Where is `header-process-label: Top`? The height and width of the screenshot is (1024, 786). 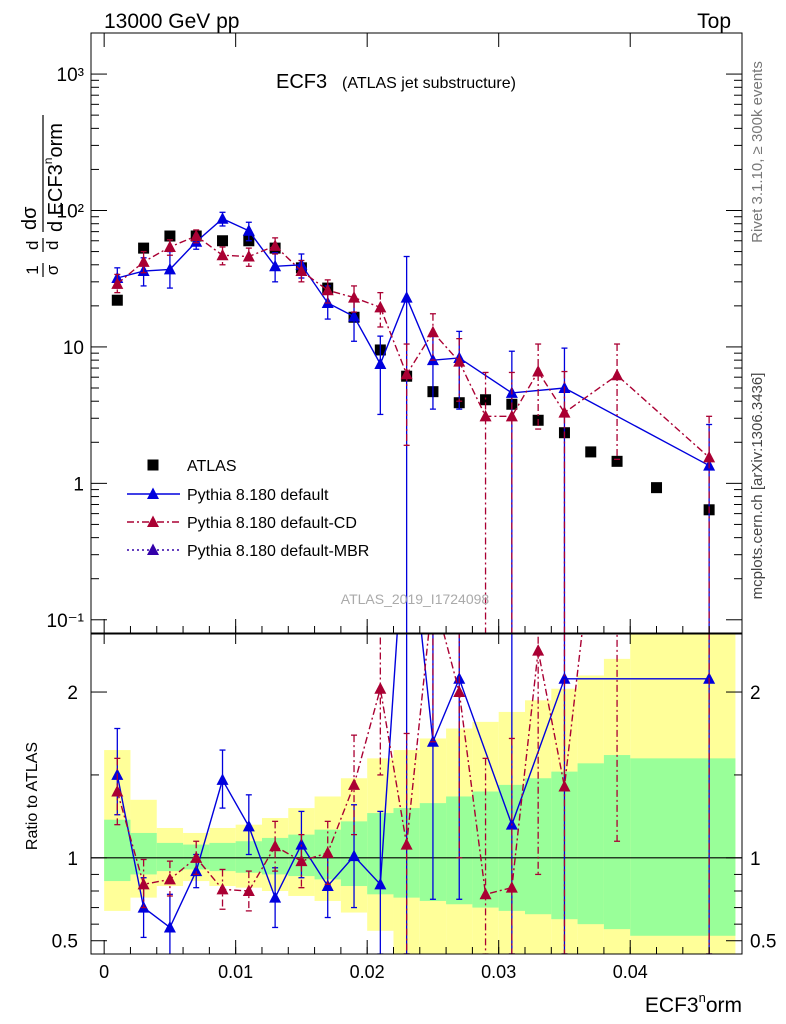 header-process-label: Top is located at coordinates (714, 21).